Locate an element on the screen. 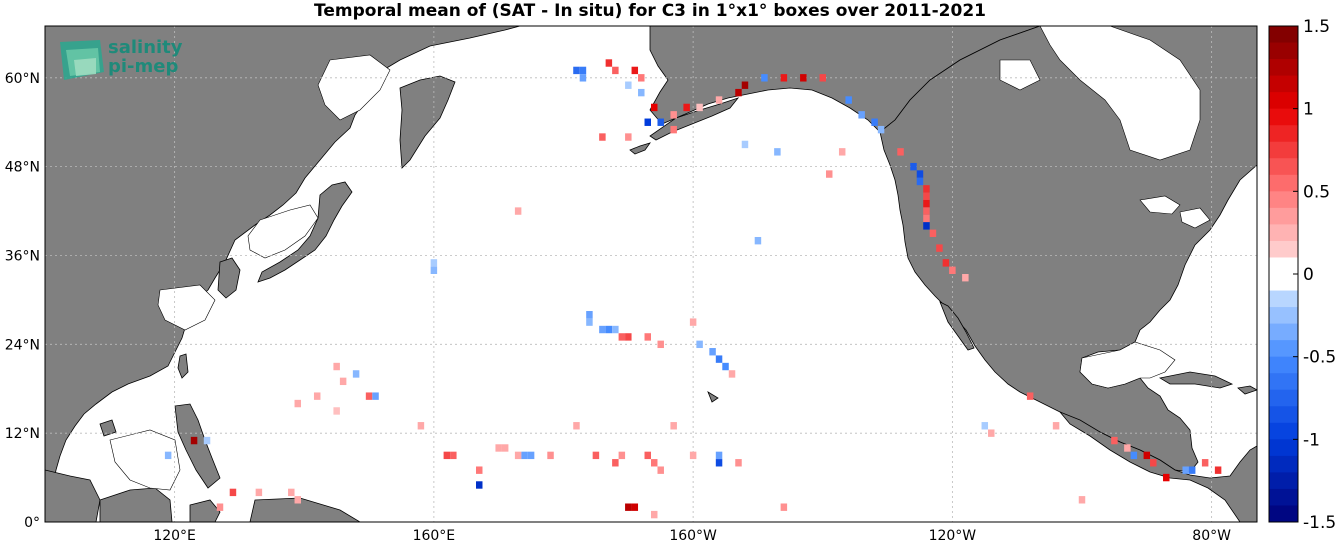 This screenshot has height=544, width=1340. sea-of-japan is located at coordinates (283, 231).